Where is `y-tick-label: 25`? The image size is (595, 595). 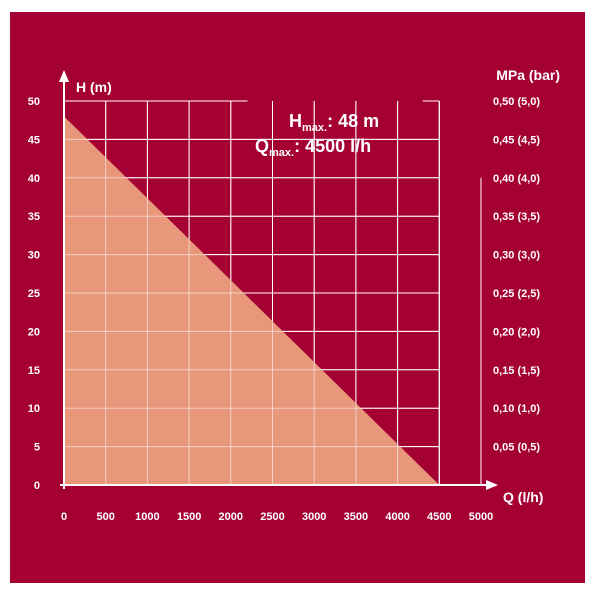
y-tick-label: 25 is located at coordinates (34, 294).